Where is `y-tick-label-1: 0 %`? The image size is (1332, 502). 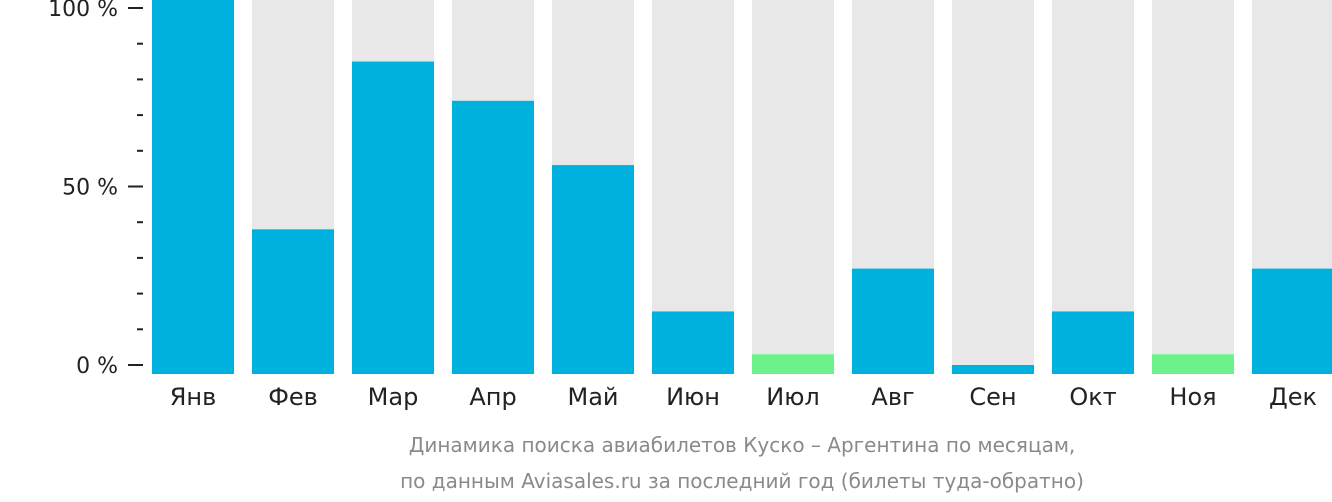
y-tick-label-1: 0 % is located at coordinates (97, 366).